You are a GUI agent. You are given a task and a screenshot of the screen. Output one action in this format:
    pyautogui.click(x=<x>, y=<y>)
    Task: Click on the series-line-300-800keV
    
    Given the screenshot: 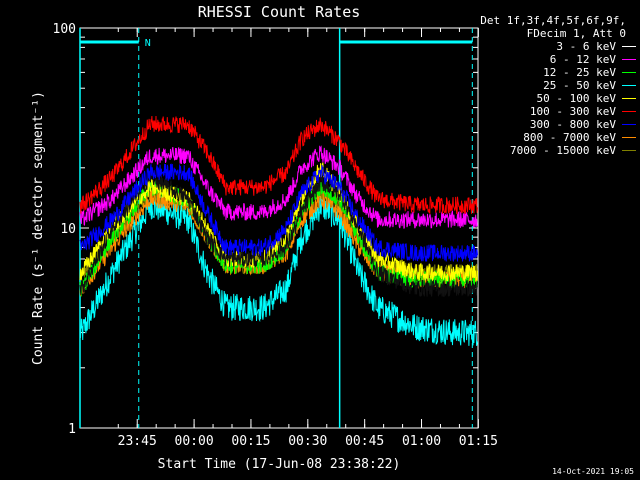 What is the action you would take?
    pyautogui.click(x=278, y=212)
    